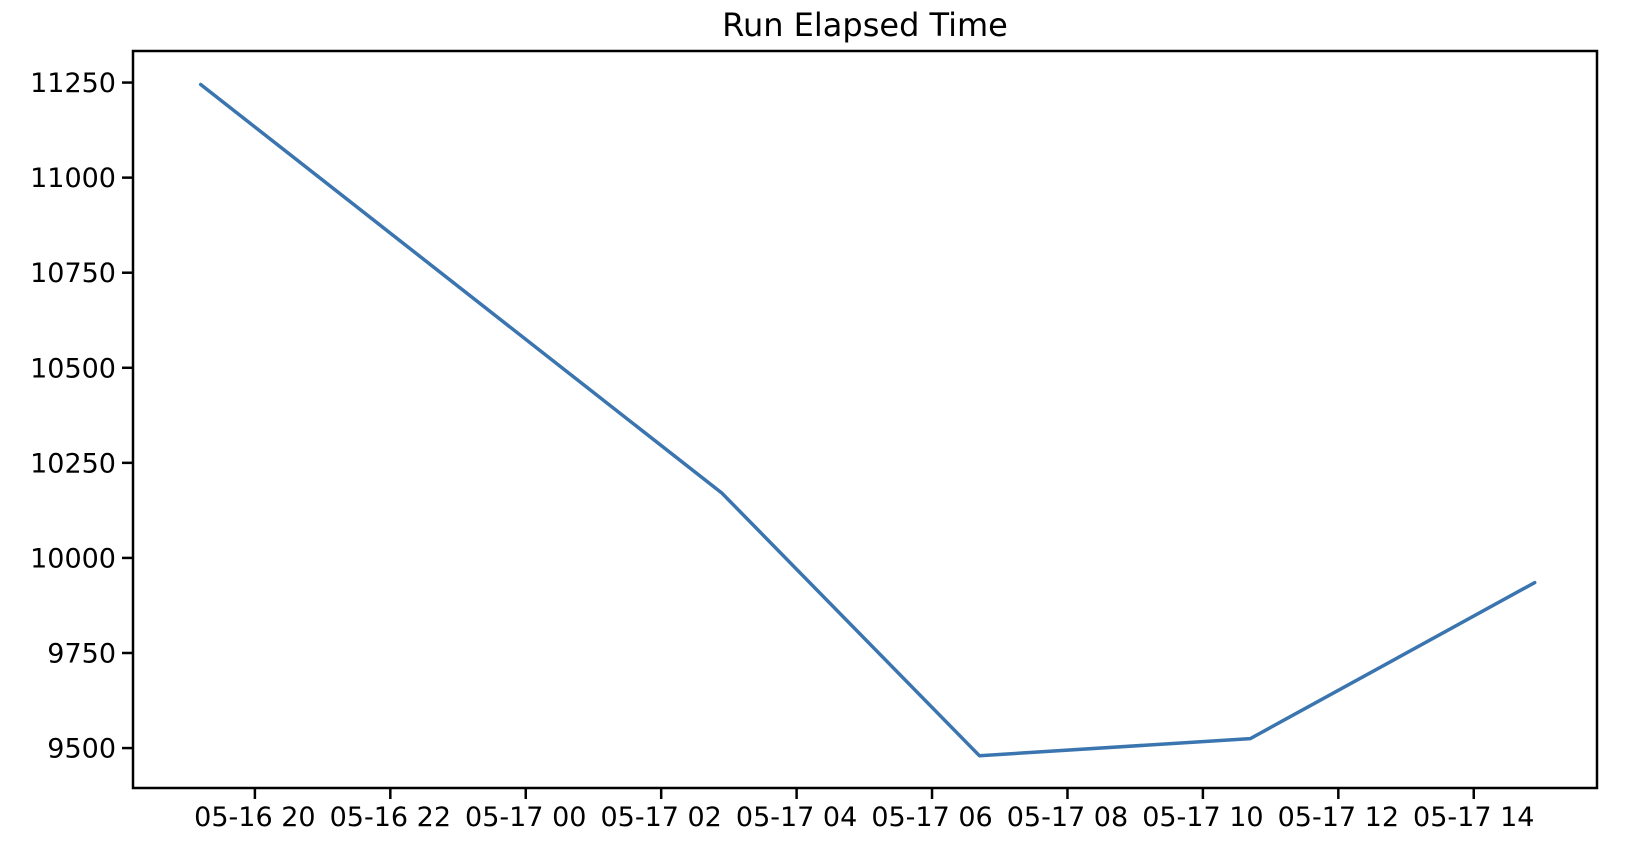 The width and height of the screenshot is (1640, 868). Describe the element at coordinates (1202, 817) in the screenshot. I see `x-tick-label: 05-17 10` at that location.